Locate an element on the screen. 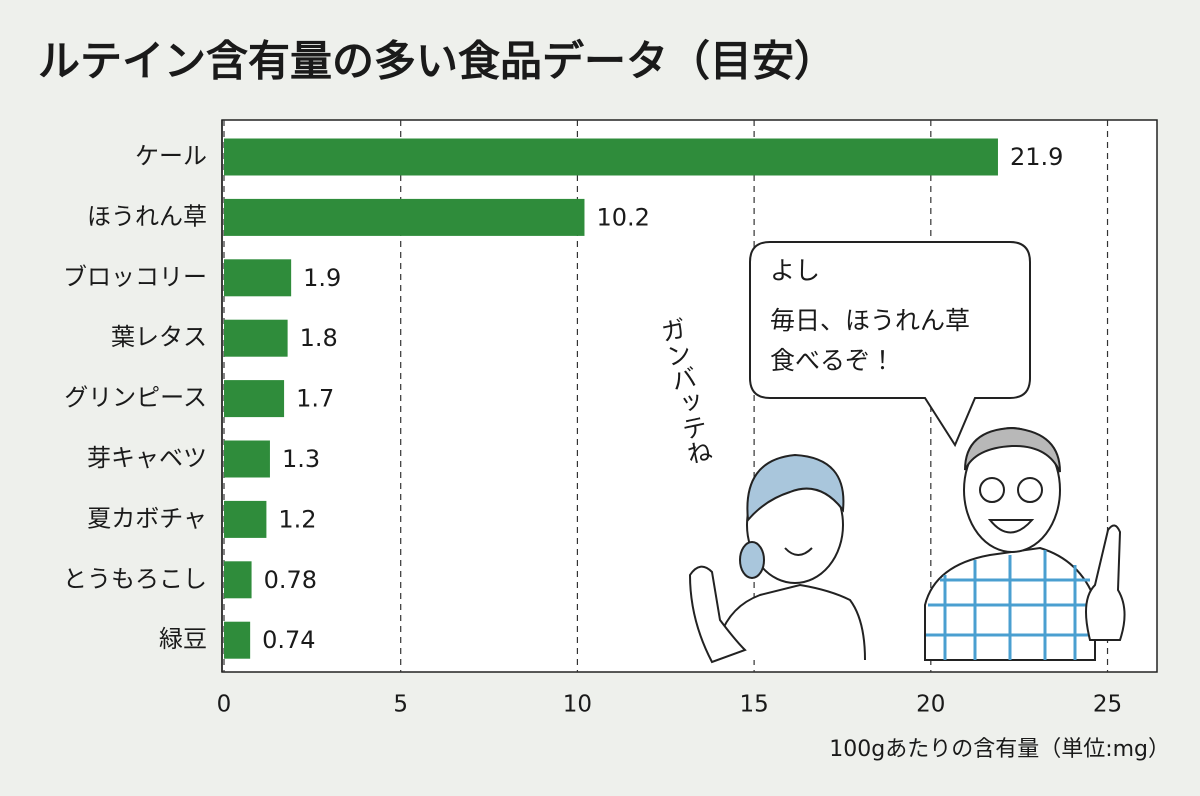 The height and width of the screenshot is (796, 1200). y-tick-label: 芽キャベツ is located at coordinates (147, 458).